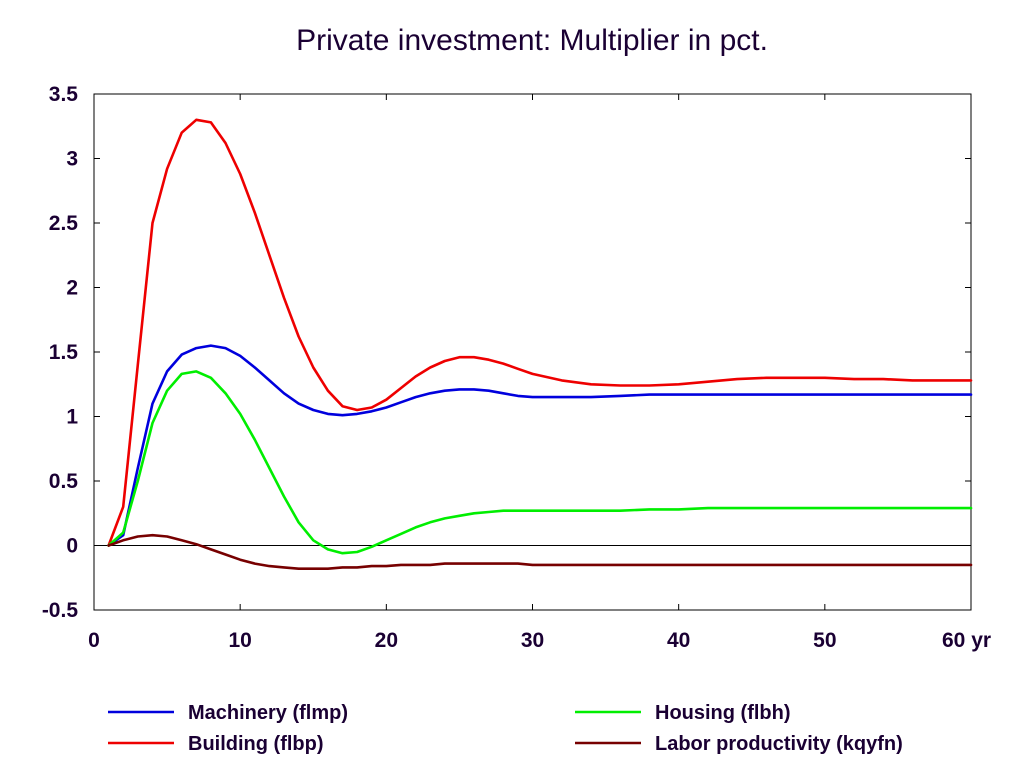  Describe the element at coordinates (779, 744) in the screenshot. I see `legend-label: Labor productivity (kqyfn)` at that location.